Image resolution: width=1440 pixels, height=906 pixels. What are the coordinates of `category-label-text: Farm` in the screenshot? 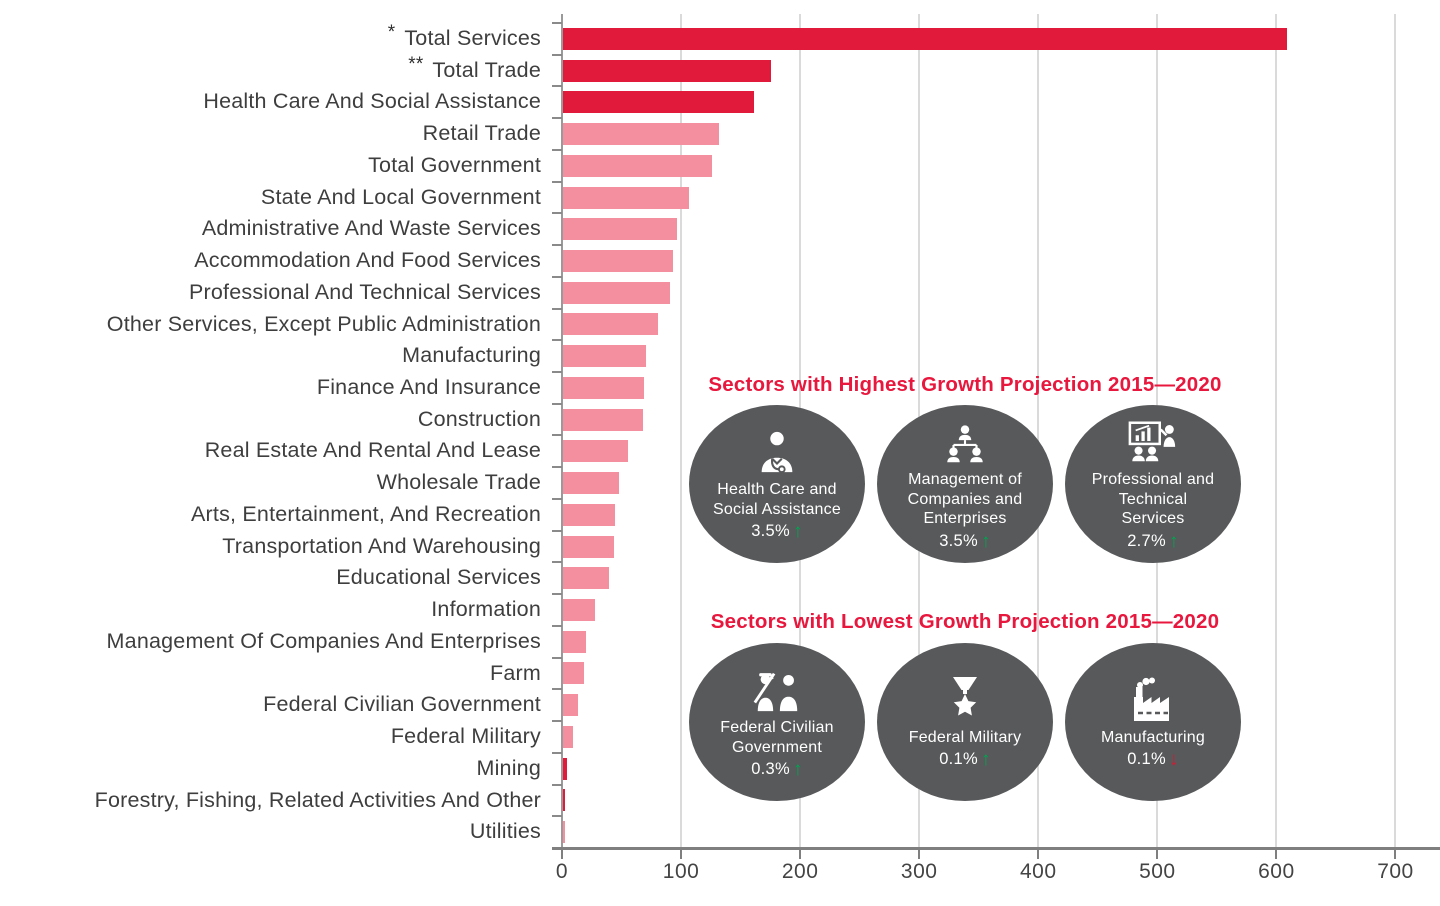 It's located at (515, 672).